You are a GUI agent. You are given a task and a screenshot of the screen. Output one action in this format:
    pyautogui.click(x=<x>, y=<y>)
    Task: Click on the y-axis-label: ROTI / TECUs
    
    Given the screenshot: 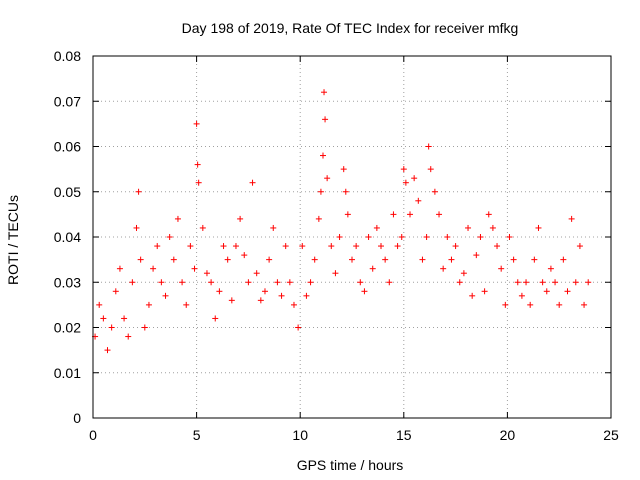 What is the action you would take?
    pyautogui.click(x=13, y=240)
    